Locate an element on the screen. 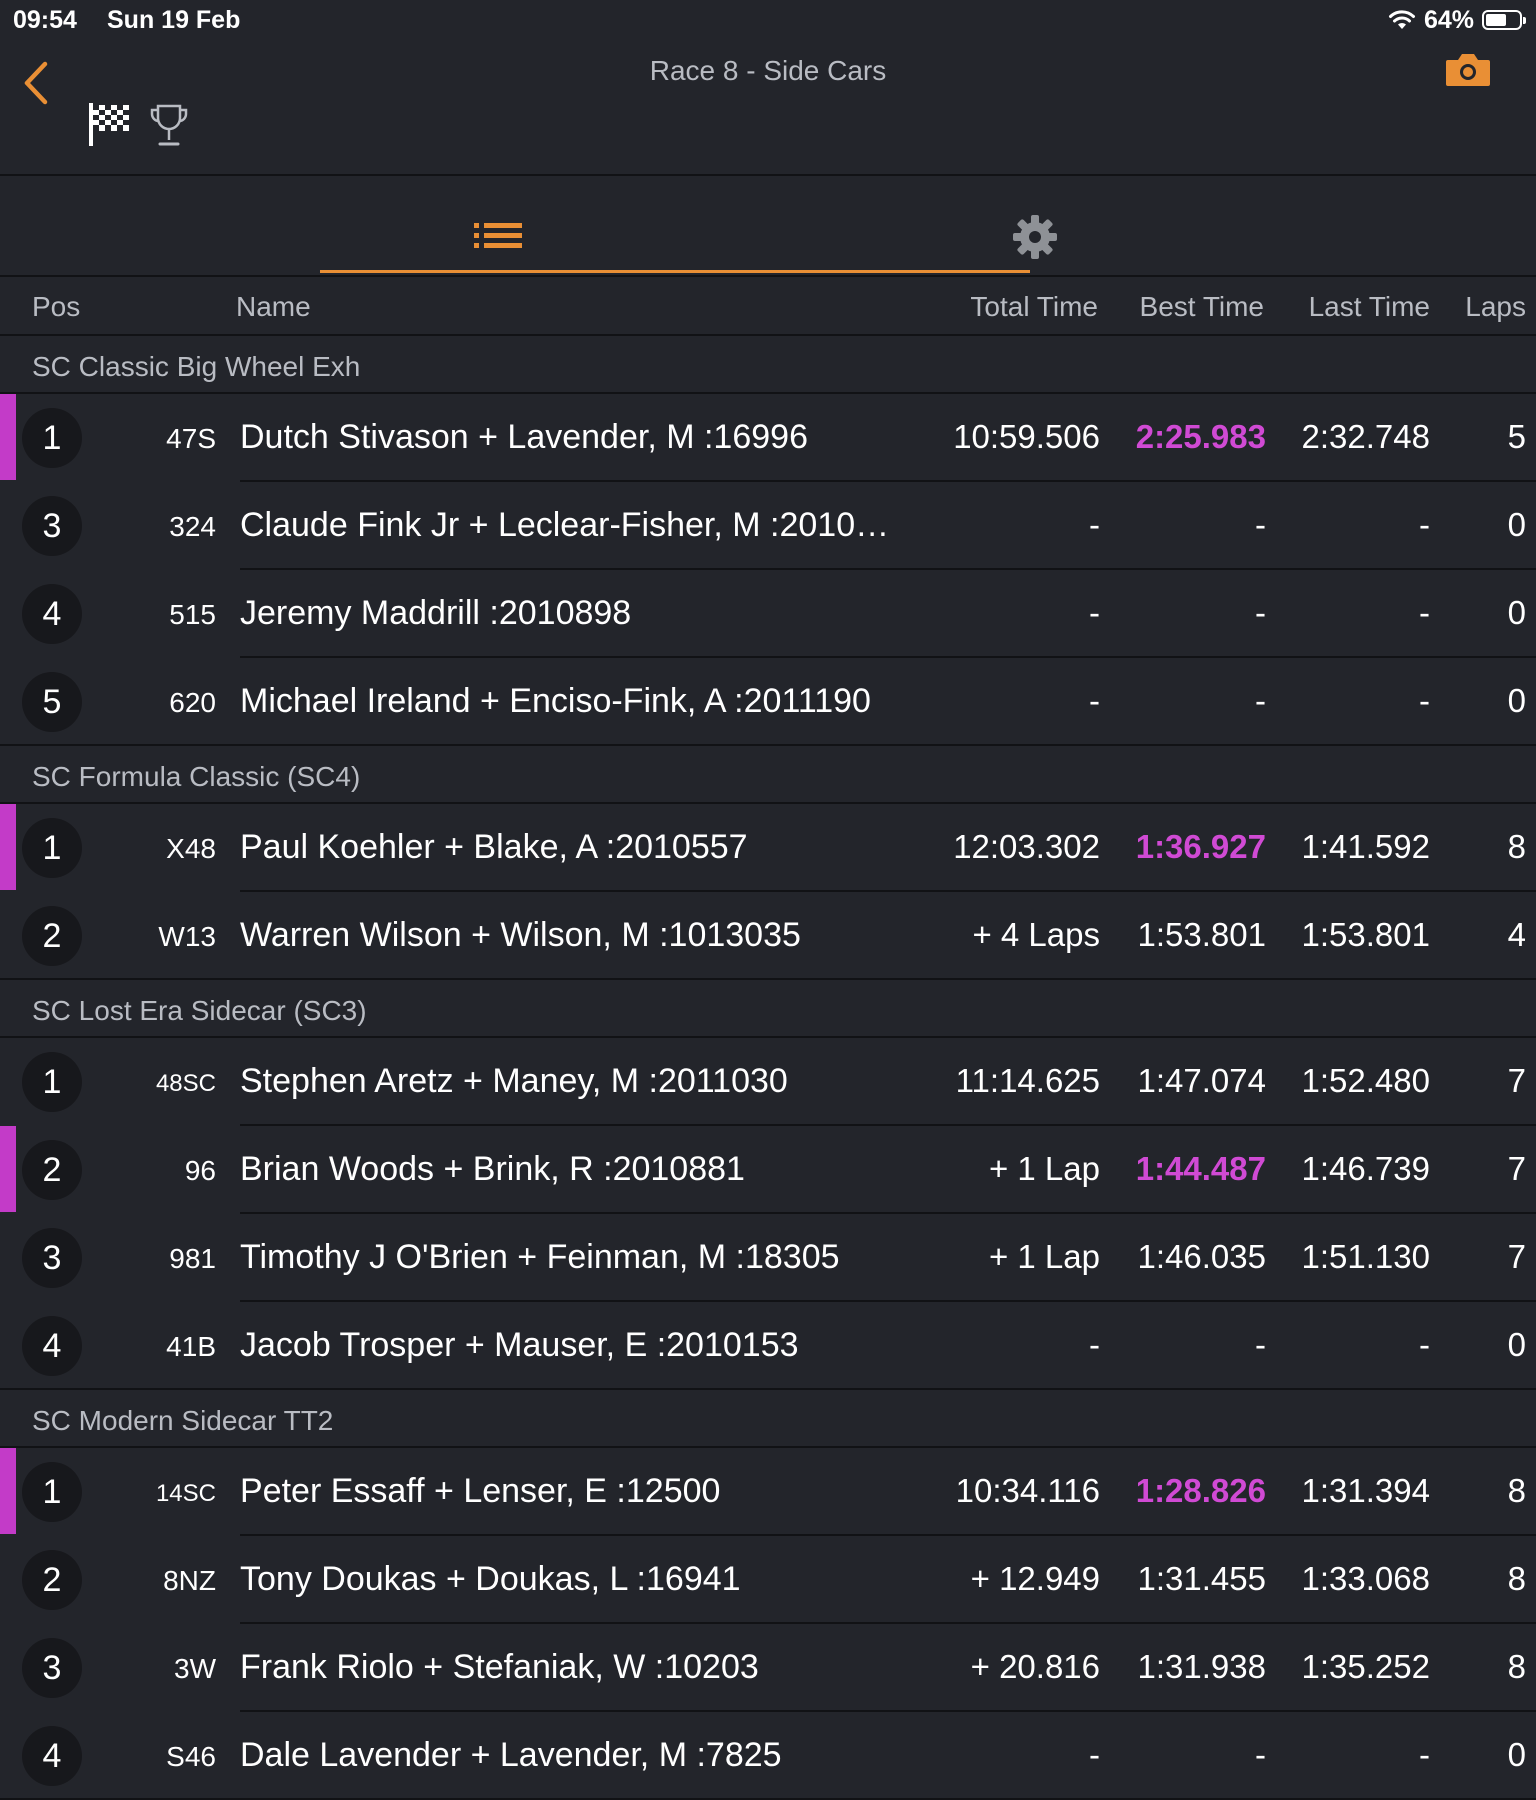 The height and width of the screenshot is (1800, 1536). competitor-number: 41B is located at coordinates (191, 1346).